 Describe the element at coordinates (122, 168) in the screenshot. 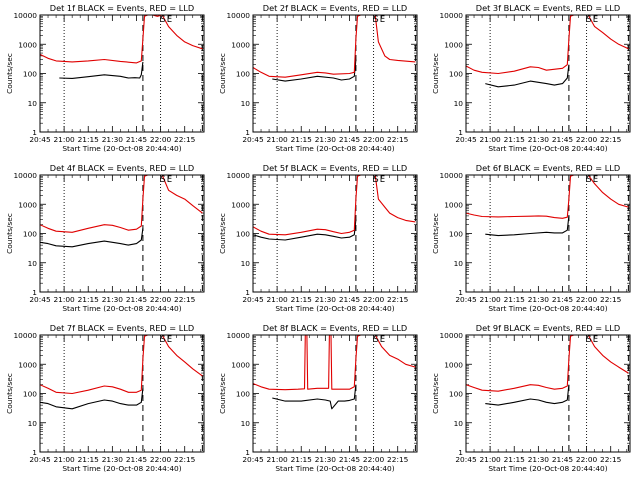

I see `chart-title: Det 4f BLACK = Events, RED = LLD` at that location.